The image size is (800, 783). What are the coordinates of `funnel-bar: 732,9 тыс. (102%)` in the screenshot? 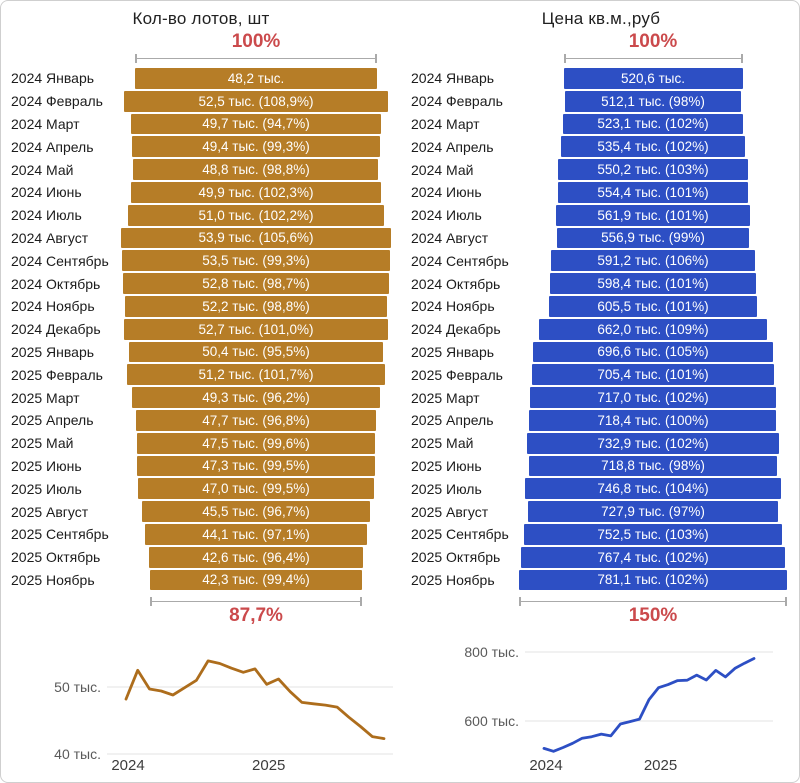 It's located at (653, 443).